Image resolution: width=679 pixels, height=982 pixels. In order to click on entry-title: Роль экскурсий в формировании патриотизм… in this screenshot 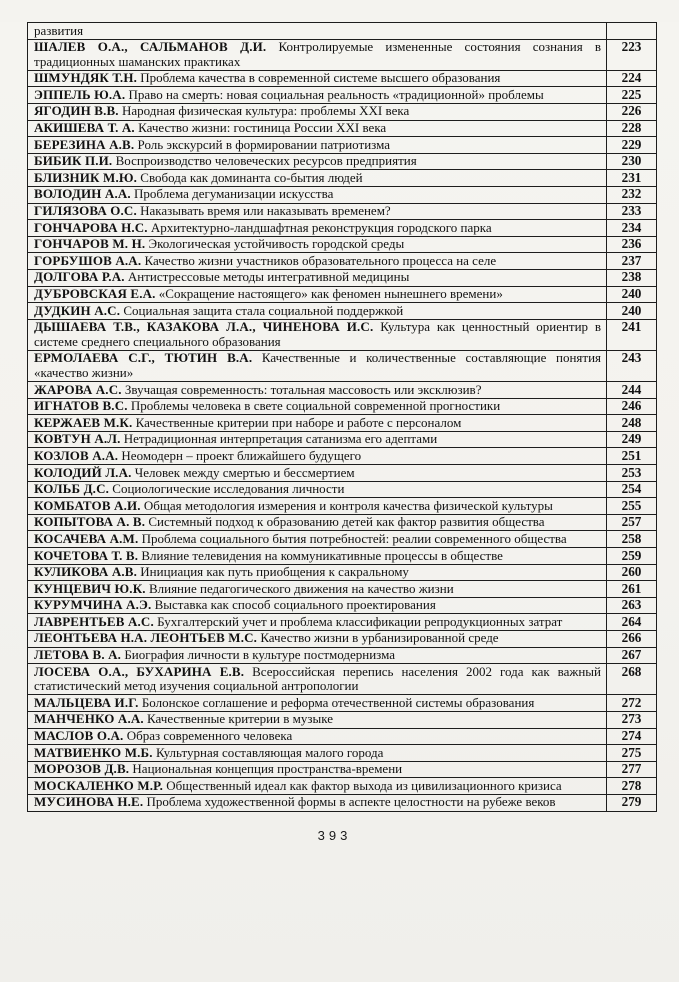, I will do `click(264, 144)`.